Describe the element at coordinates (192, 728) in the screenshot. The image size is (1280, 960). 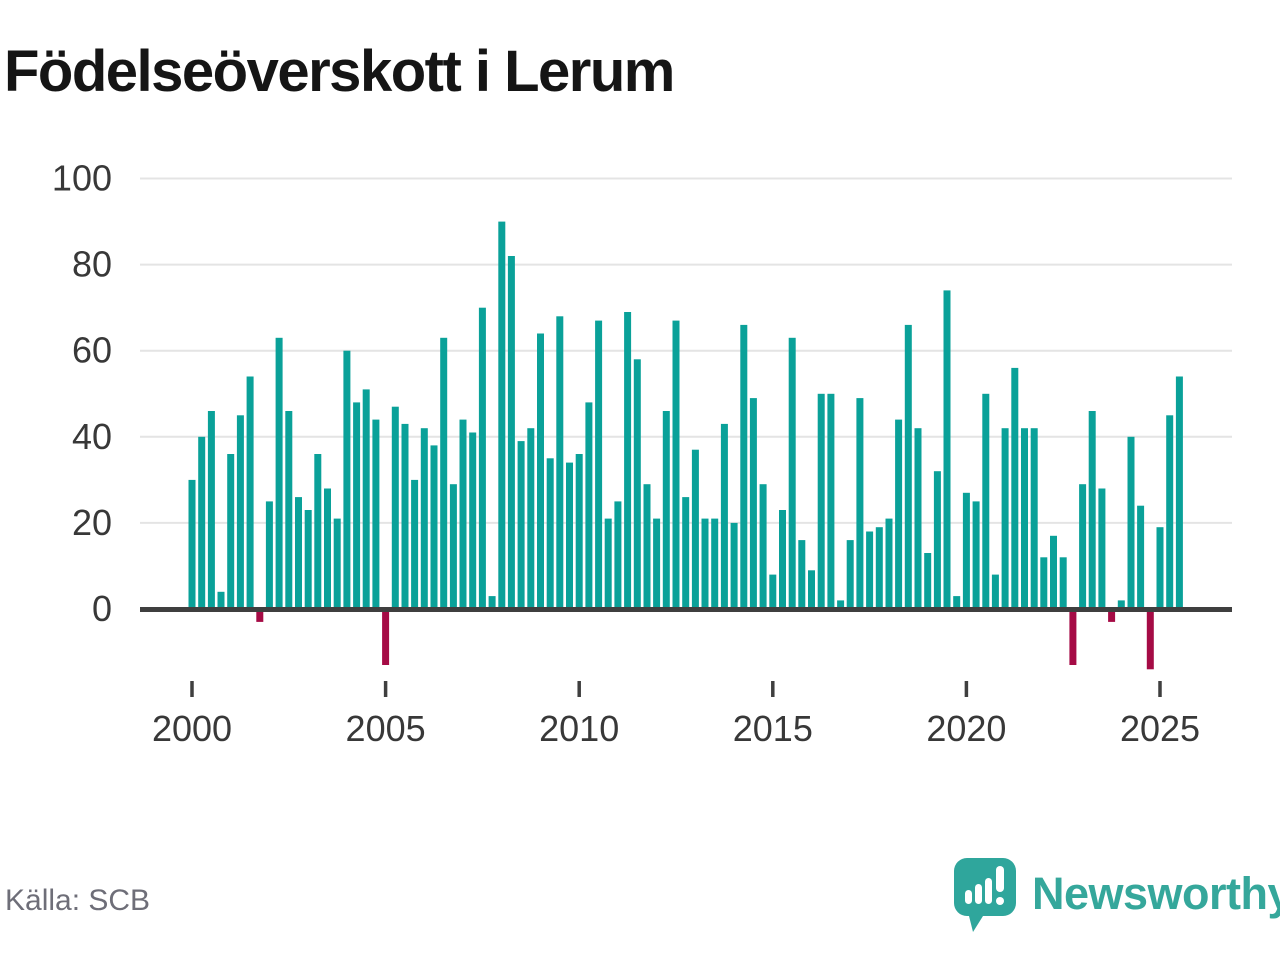
I see `x-tick-label: 2000` at that location.